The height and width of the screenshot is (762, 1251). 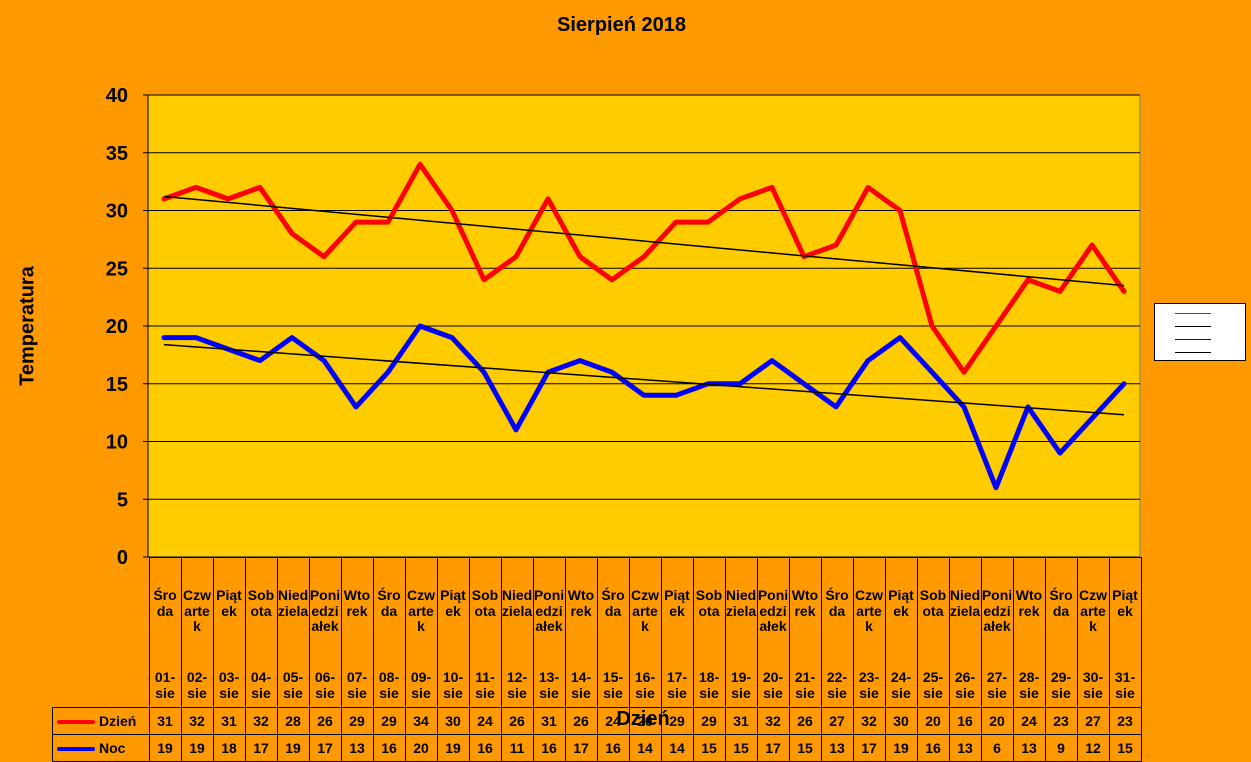 I want to click on category-cell: Poniedziałek 13-sie, so click(x=549, y=632).